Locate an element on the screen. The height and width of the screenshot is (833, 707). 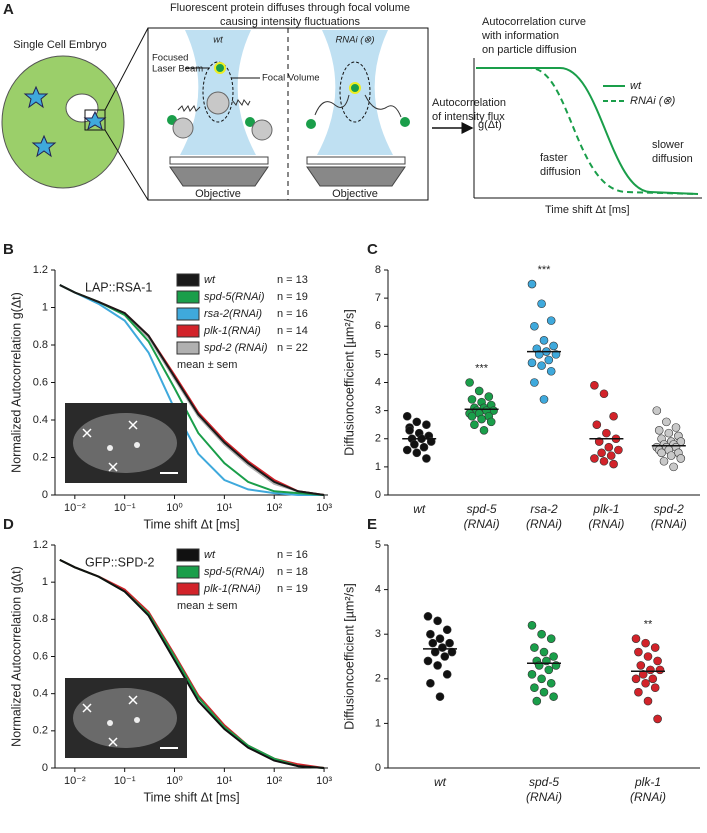
objective-label: Objective is located at coordinates (355, 194).